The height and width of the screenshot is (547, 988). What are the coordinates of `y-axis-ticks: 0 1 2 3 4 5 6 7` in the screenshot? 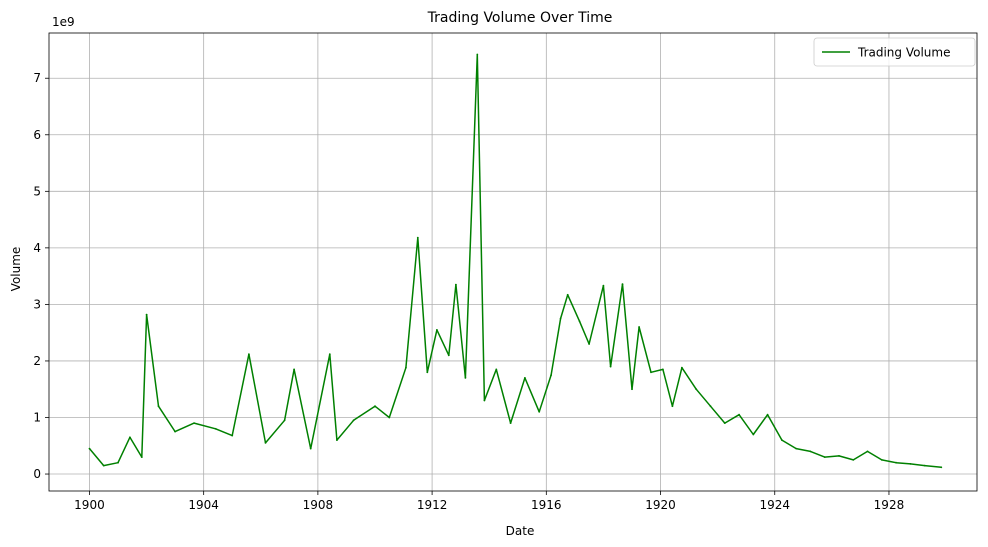 It's located at (41, 276).